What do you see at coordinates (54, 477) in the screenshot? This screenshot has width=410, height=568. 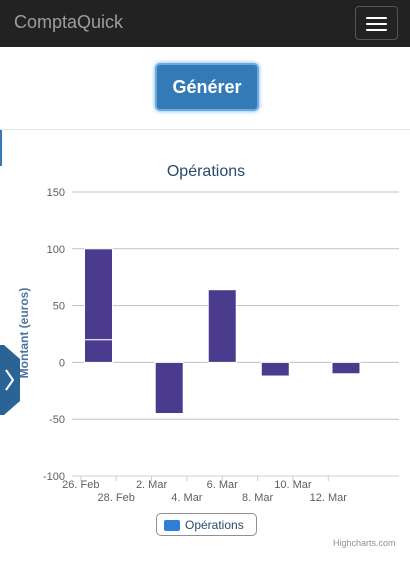 I see `y-tick-label: -100` at bounding box center [54, 477].